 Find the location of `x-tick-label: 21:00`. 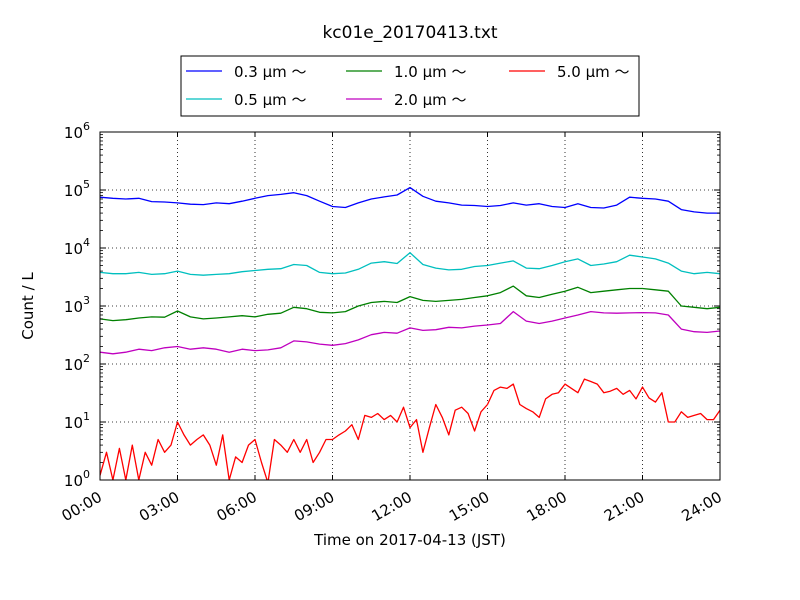

x-tick-label: 21:00 is located at coordinates (624, 506).